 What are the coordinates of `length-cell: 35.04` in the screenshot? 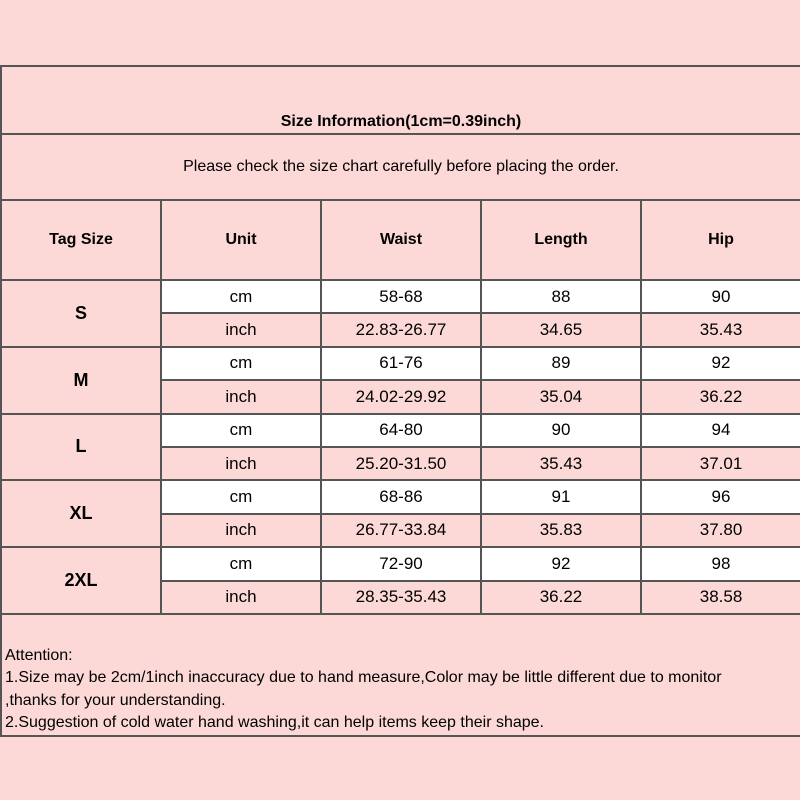 It's located at (561, 397).